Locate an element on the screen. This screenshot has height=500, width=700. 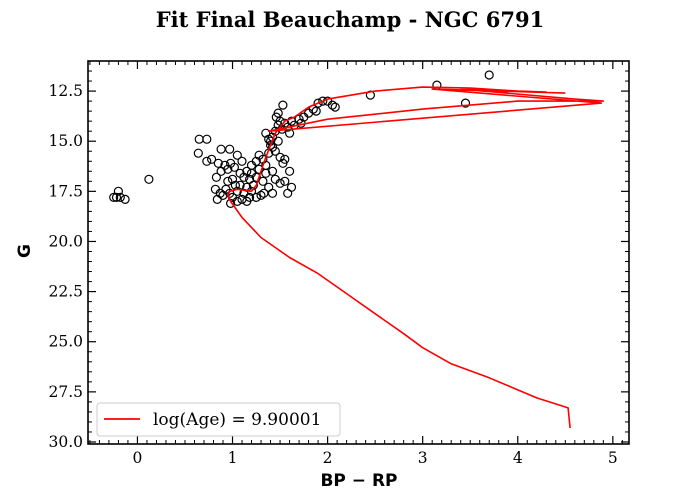
y-tick-label: 12.5 is located at coordinates (65, 91).